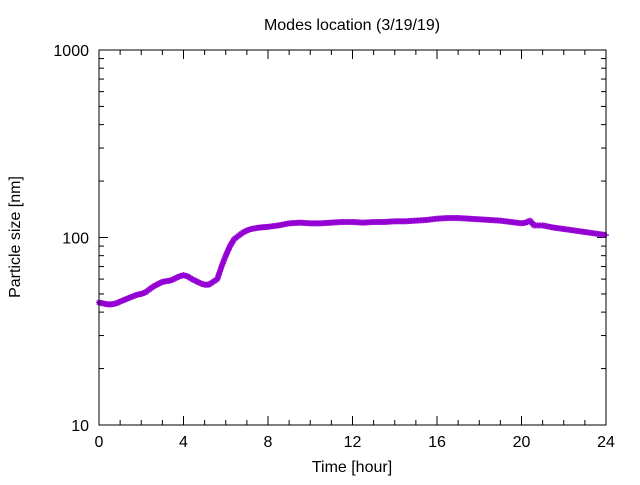 Image resolution: width=640 pixels, height=485 pixels. I want to click on y-axis-label: Particle size [nm], so click(15, 237).